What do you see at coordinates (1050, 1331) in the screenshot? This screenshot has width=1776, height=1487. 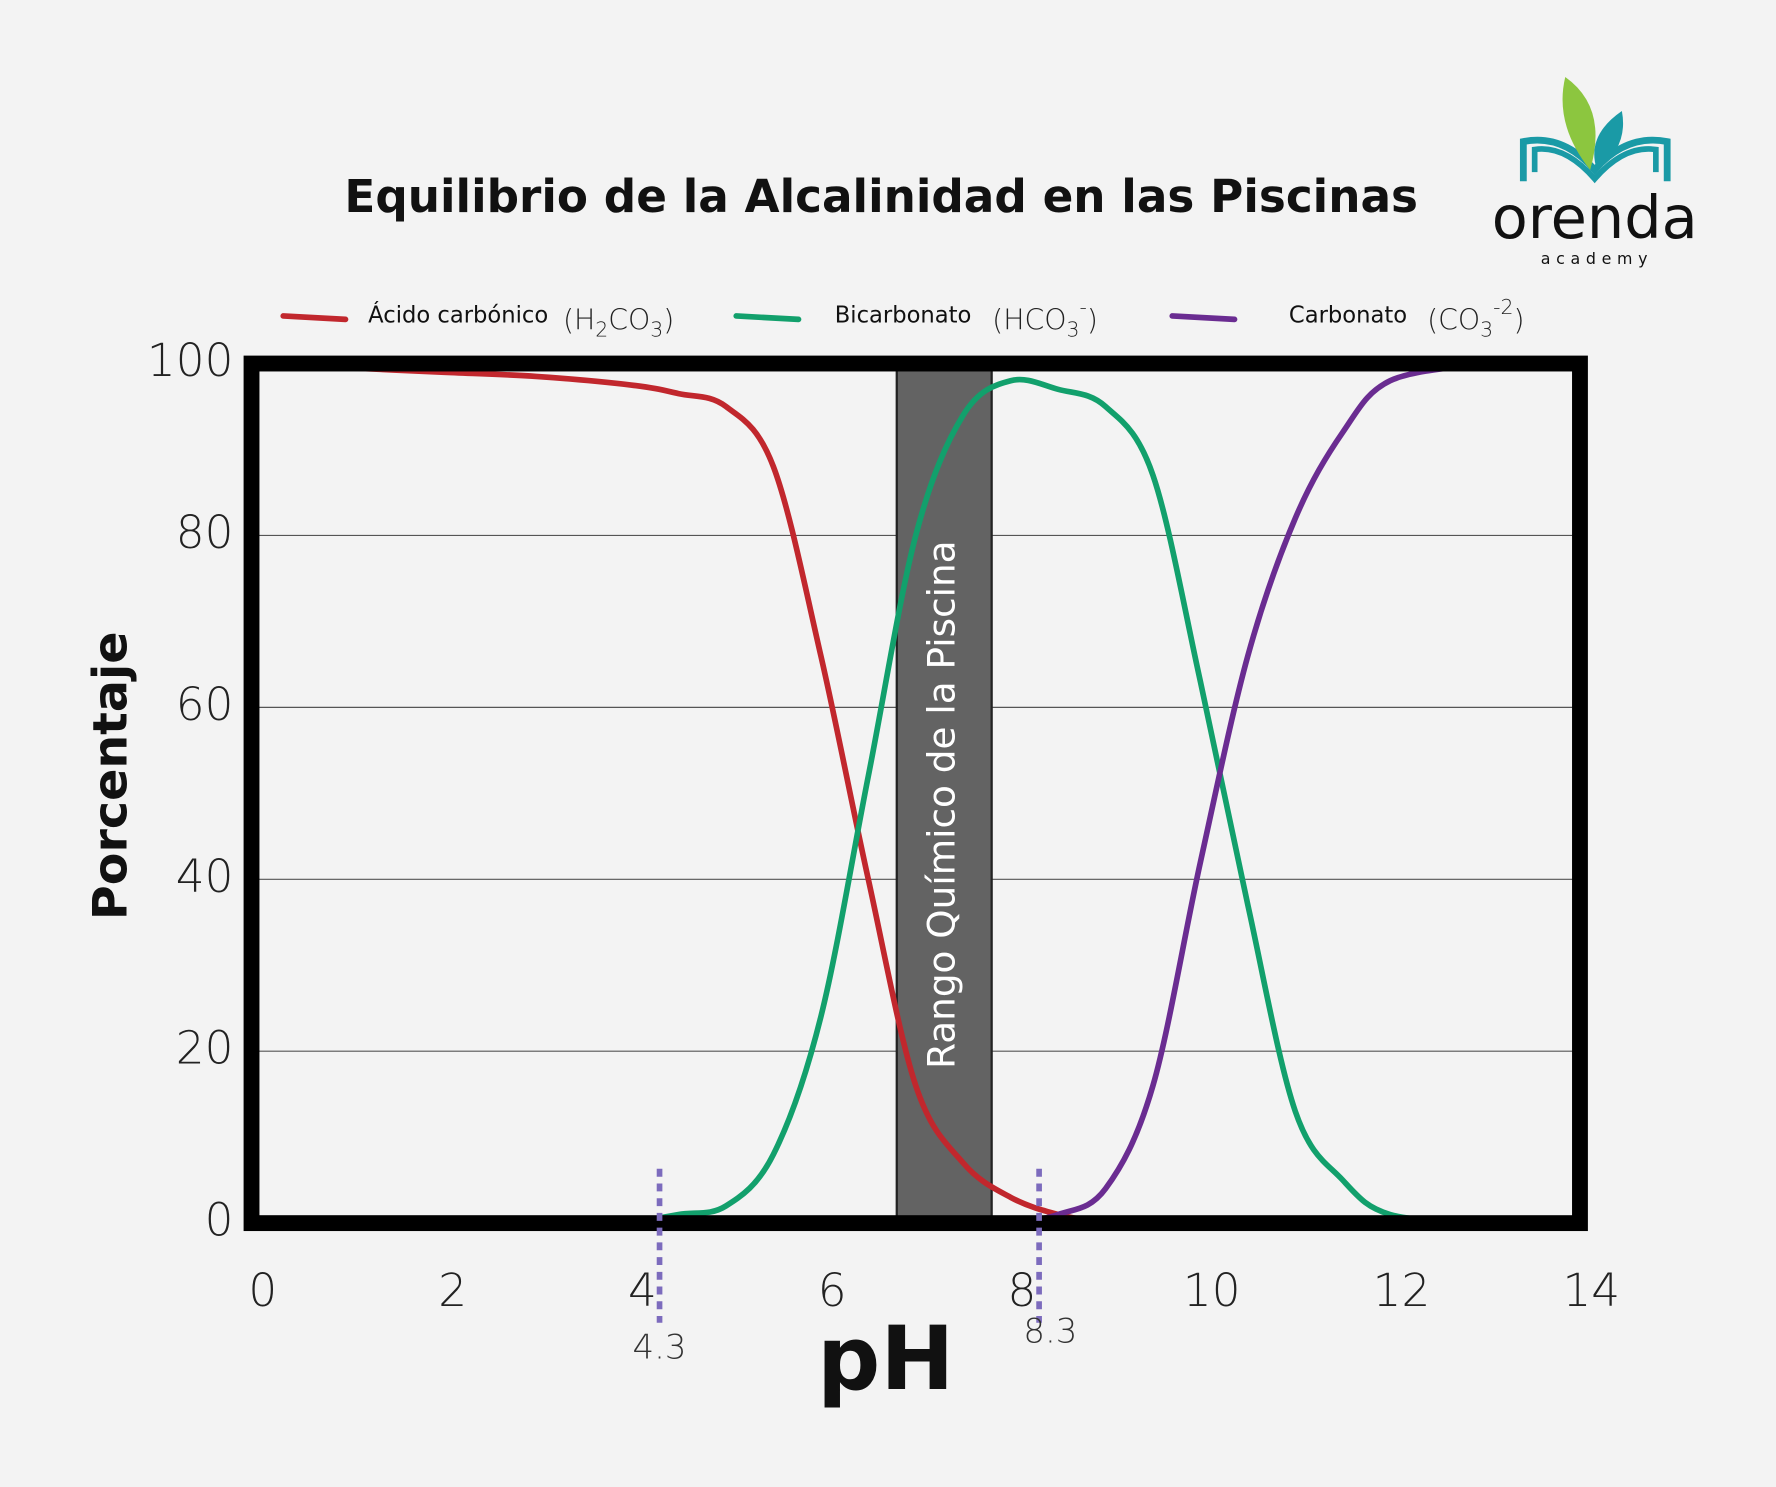 I see `marker-label: 8.3` at bounding box center [1050, 1331].